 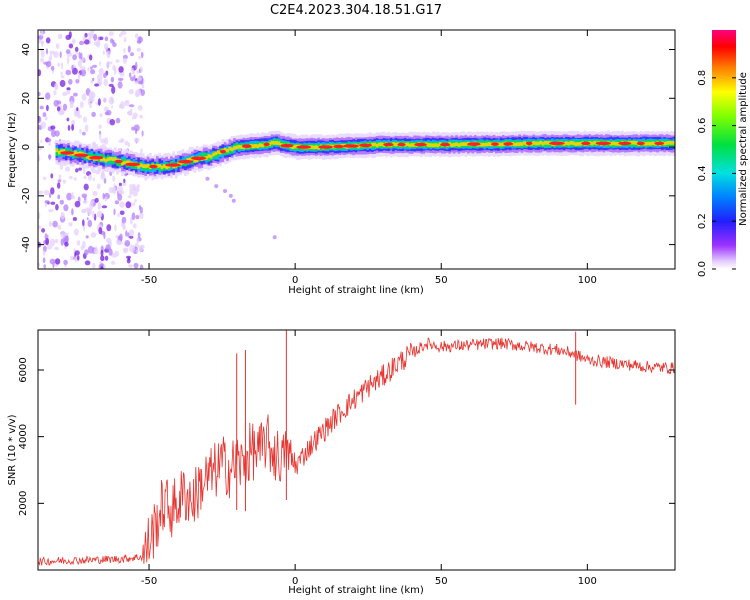 I want to click on figure-title: C2E4.2023.304.18.51.G17, so click(x=356, y=10).